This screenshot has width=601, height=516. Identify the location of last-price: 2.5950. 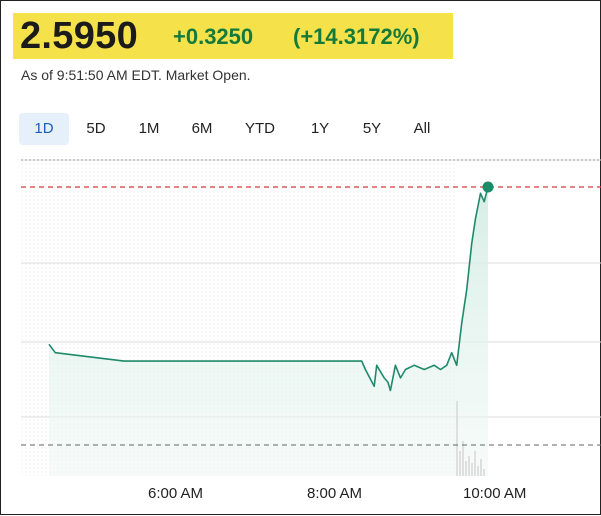
(79, 36).